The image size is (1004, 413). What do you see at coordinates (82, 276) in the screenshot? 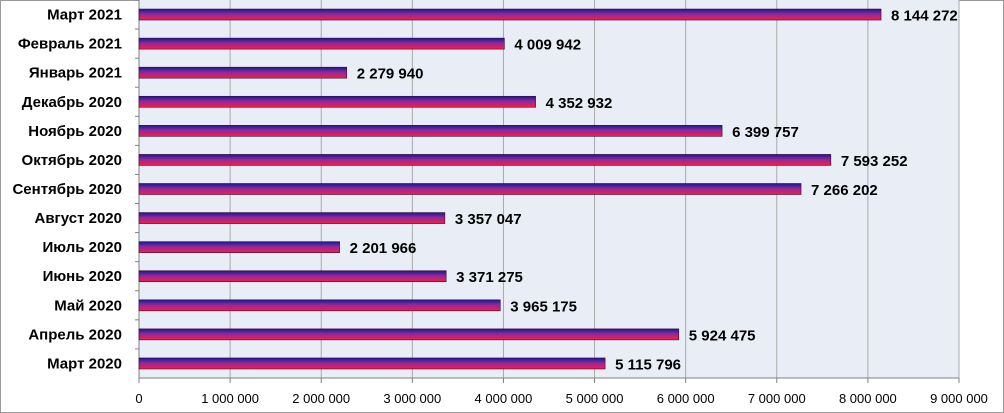
I see `category-label: Июнь 2020` at bounding box center [82, 276].